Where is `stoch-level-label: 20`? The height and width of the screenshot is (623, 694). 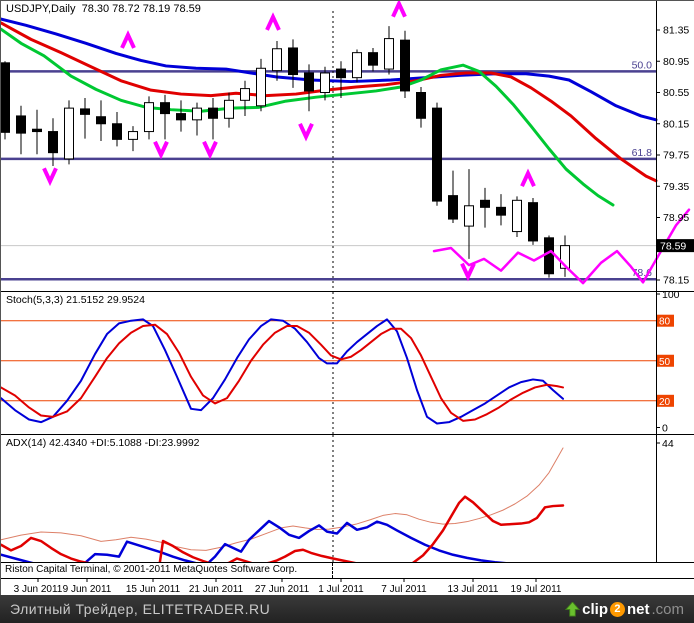 stoch-level-label: 20 is located at coordinates (665, 402).